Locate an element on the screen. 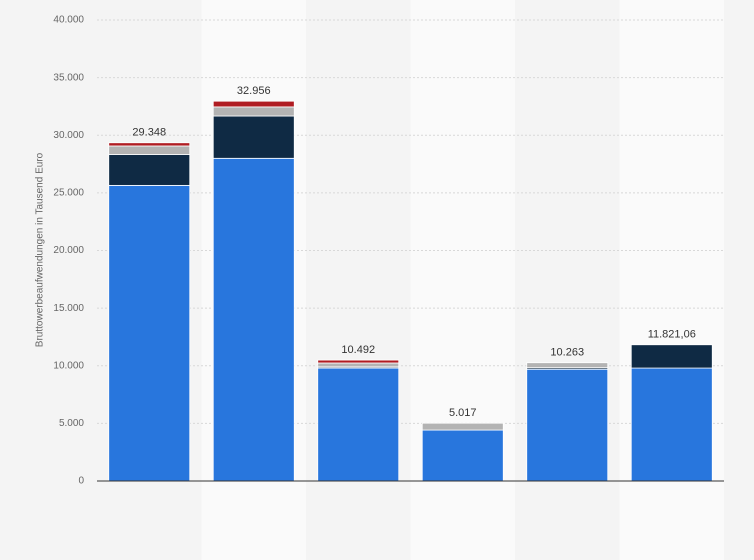  total-label: 5.017 is located at coordinates (463, 413).